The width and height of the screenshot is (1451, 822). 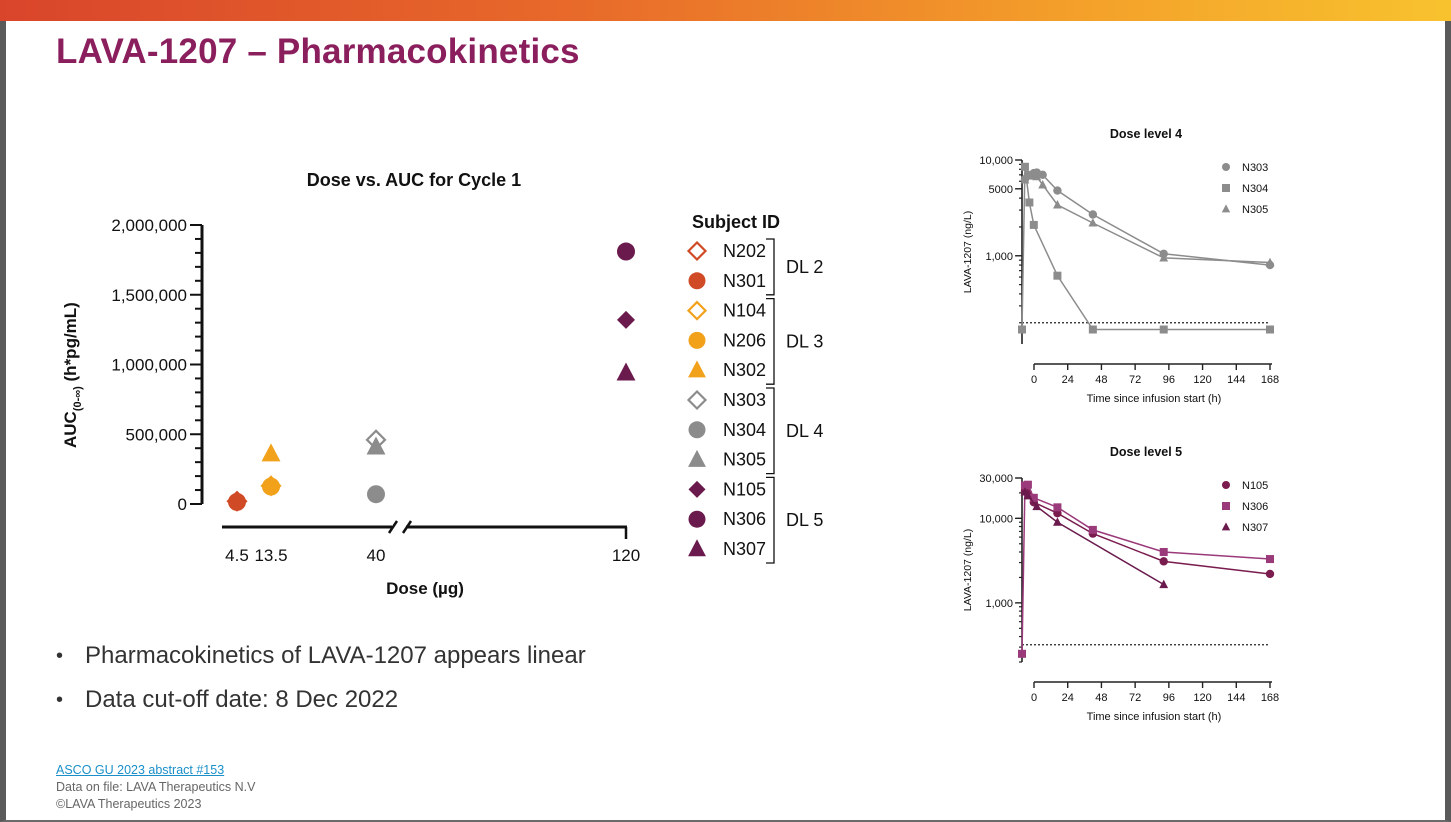 I want to click on group-label: DL 3, so click(x=804, y=341).